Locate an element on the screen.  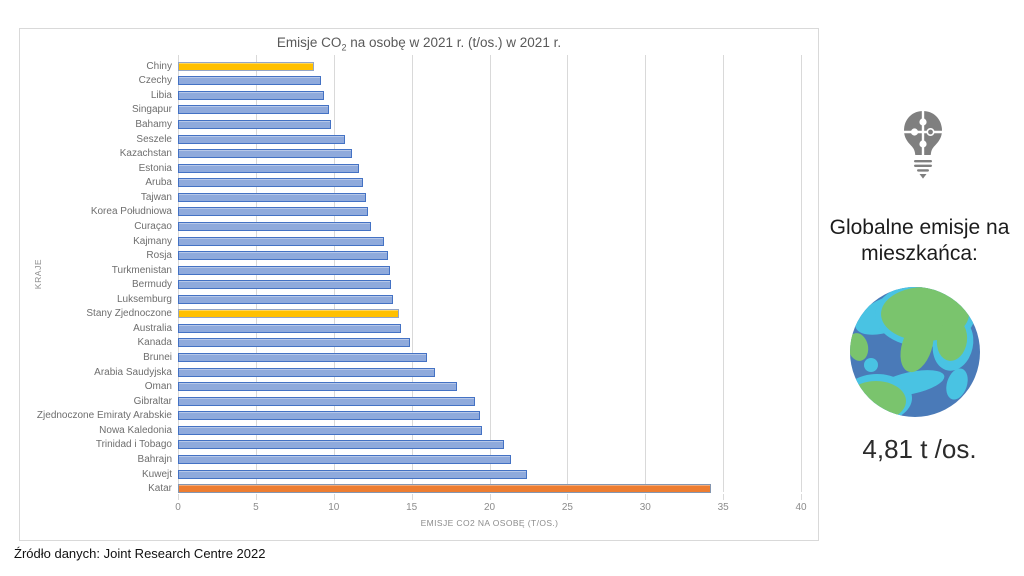
bar-row: Trinidad i Tobago is located at coordinates (415, 445).